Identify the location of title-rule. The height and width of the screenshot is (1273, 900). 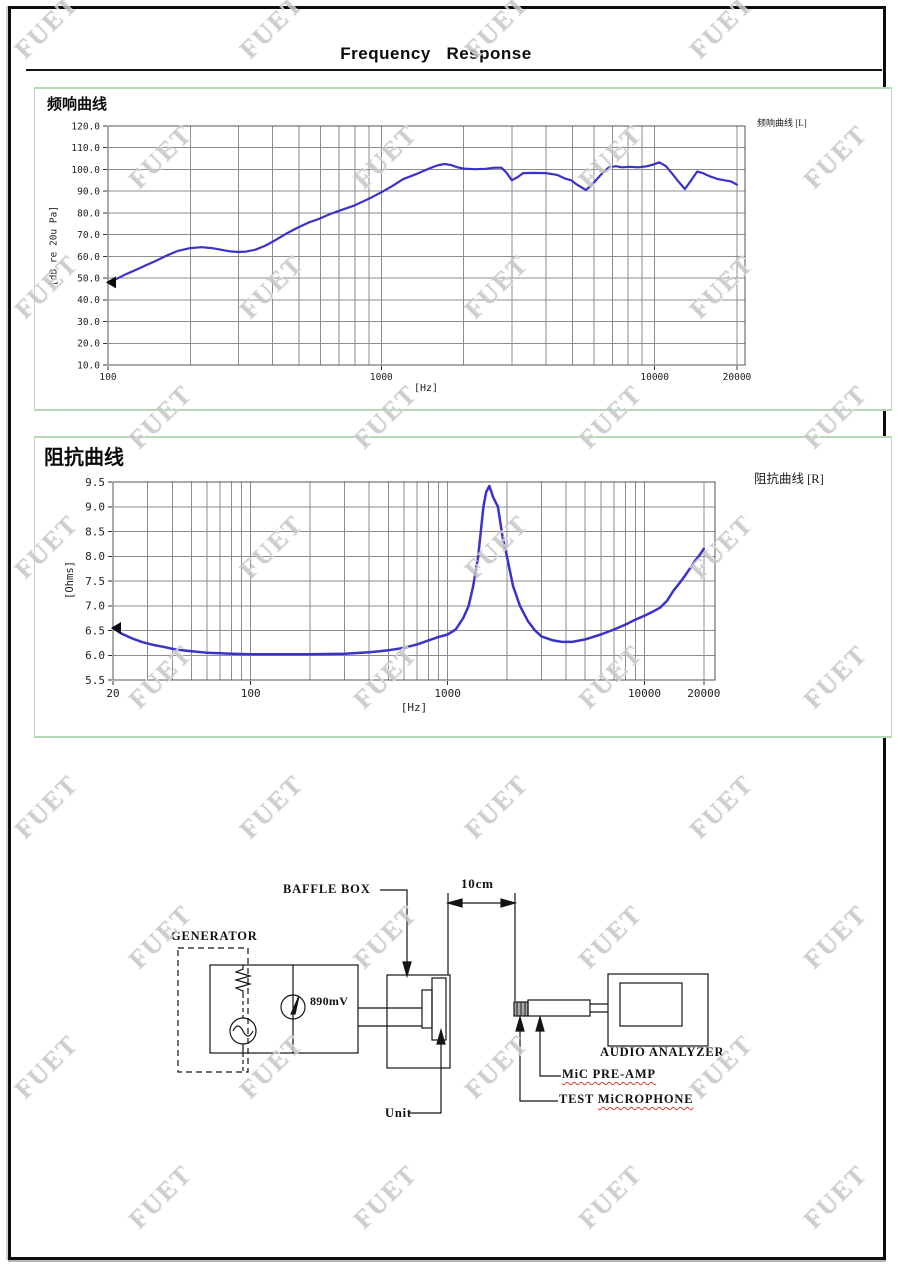
(454, 70).